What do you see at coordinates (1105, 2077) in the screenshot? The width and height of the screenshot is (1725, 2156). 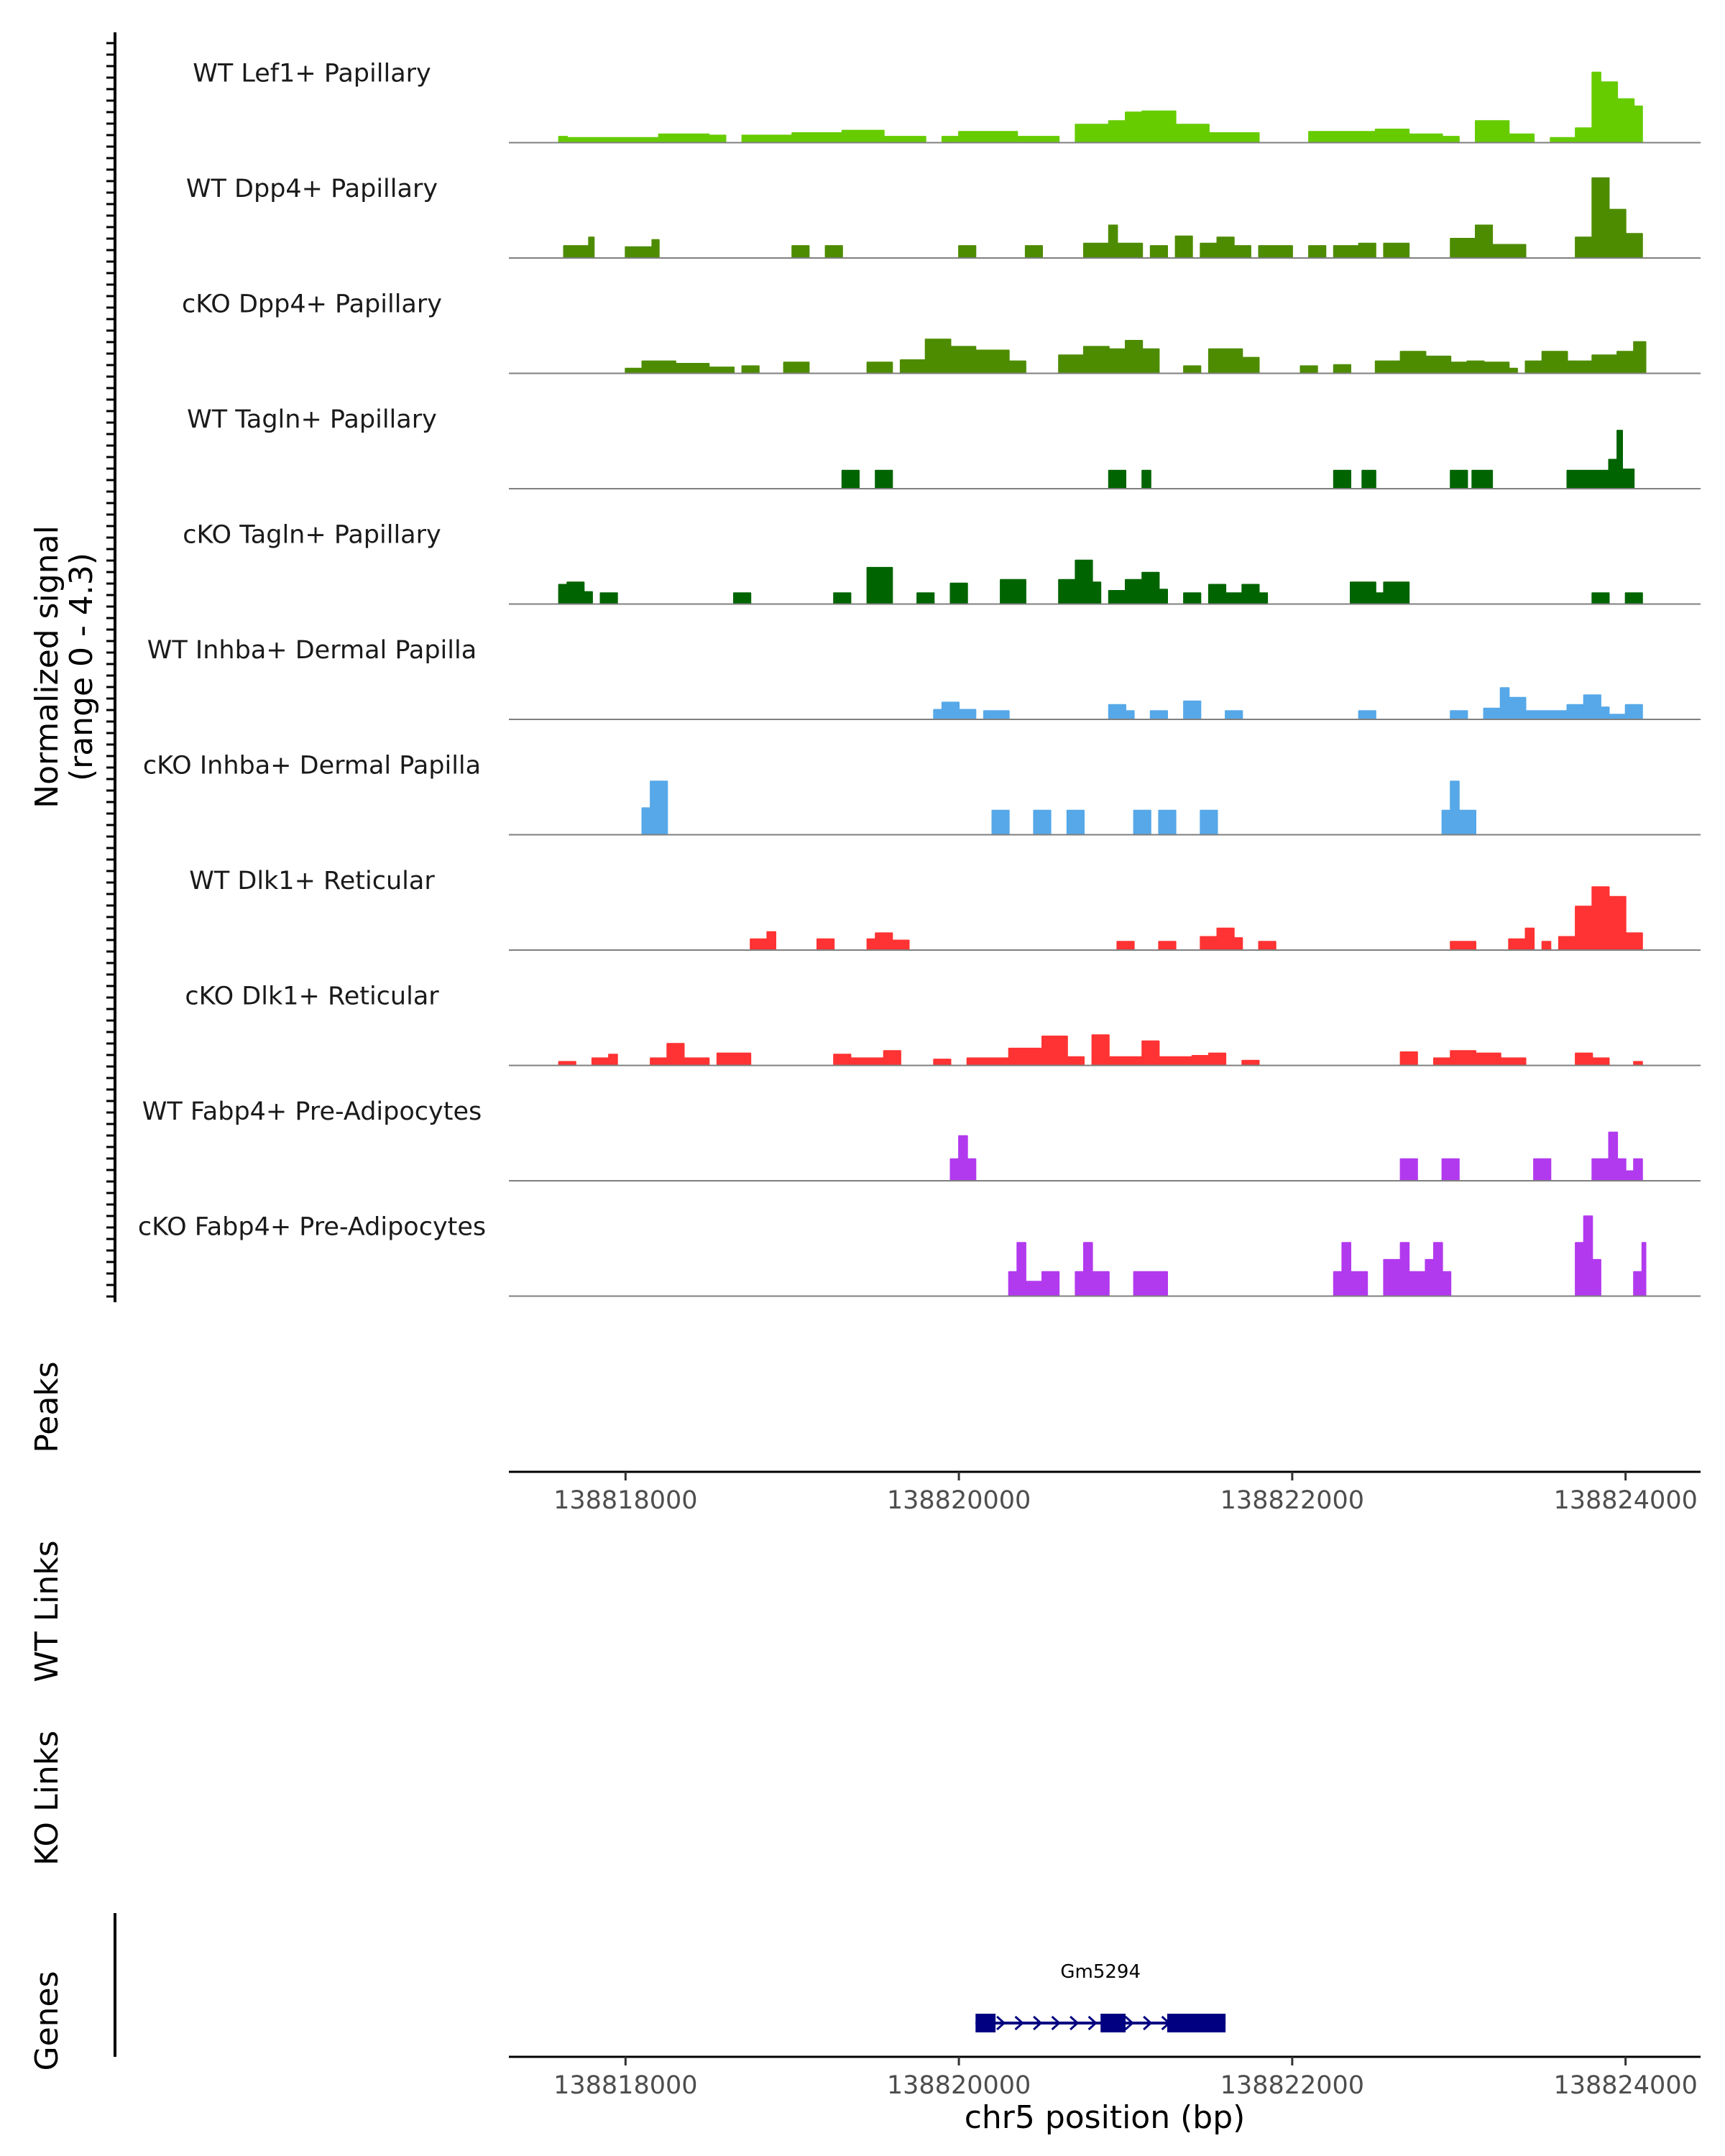 I see `genes-x-axis: 138818000 138820000 138822000 138824000` at bounding box center [1105, 2077].